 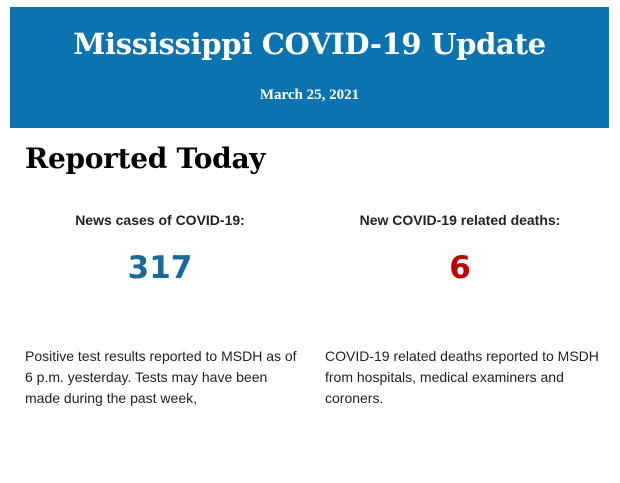 I want to click on new-deaths-label: New COVID-19 related deaths:, so click(x=460, y=220).